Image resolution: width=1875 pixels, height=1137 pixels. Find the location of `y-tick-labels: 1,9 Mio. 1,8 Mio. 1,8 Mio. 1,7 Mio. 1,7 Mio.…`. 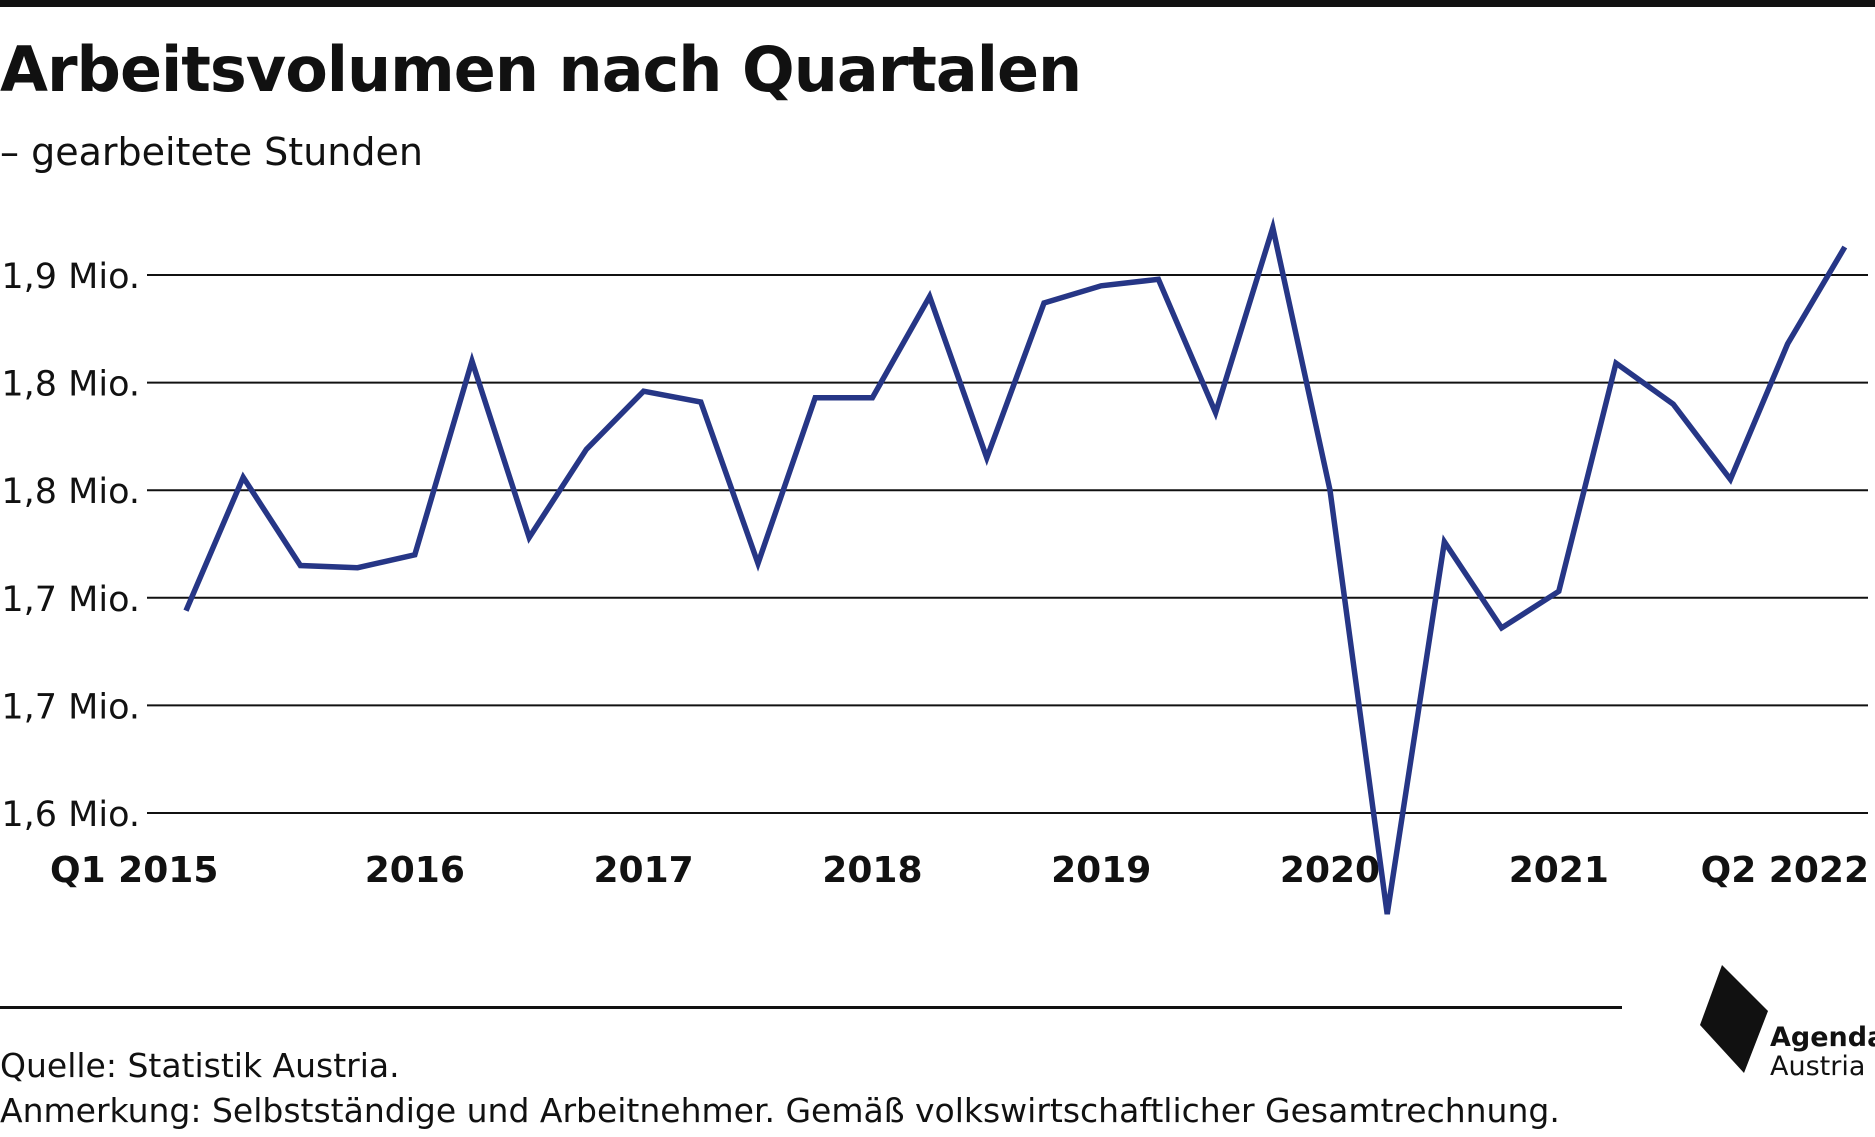

y-tick-labels: 1,9 Mio. 1,8 Mio. 1,8 Mio. 1,7 Mio. 1,7 Mio.… is located at coordinates (70, 546).